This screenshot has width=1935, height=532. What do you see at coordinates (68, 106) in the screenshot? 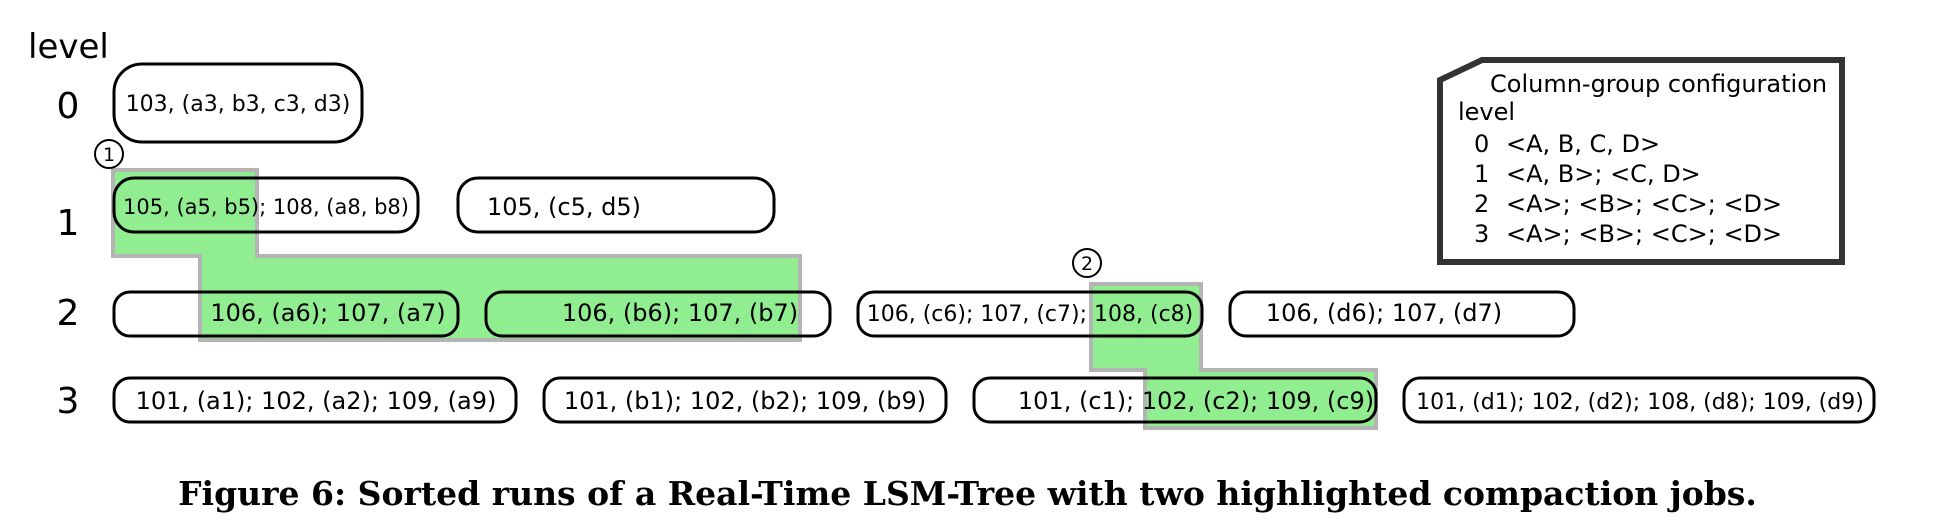
I see `level-label-0: 0` at bounding box center [68, 106].